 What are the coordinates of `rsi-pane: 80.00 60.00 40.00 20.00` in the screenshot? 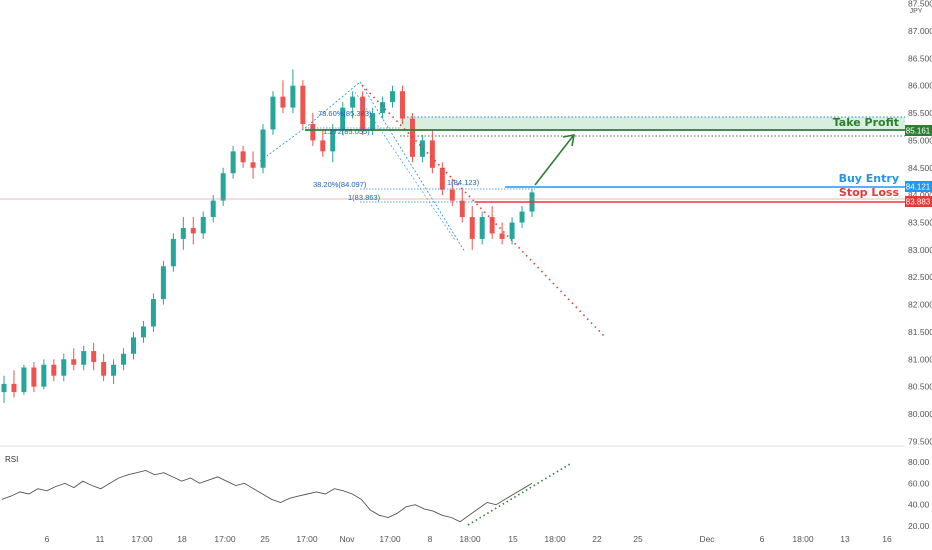 It's located at (465, 494).